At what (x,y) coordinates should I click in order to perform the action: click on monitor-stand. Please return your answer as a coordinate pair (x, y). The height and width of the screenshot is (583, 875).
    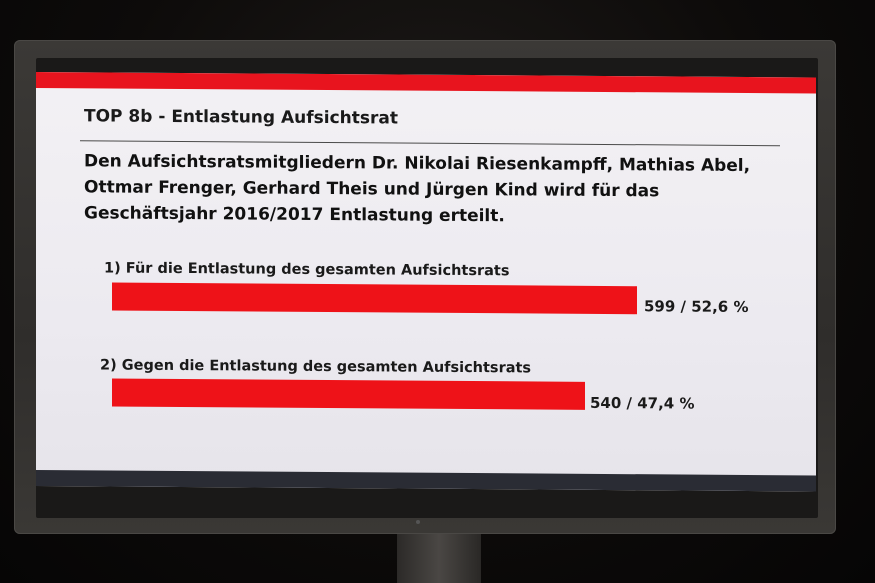
    Looking at the image, I should click on (439, 555).